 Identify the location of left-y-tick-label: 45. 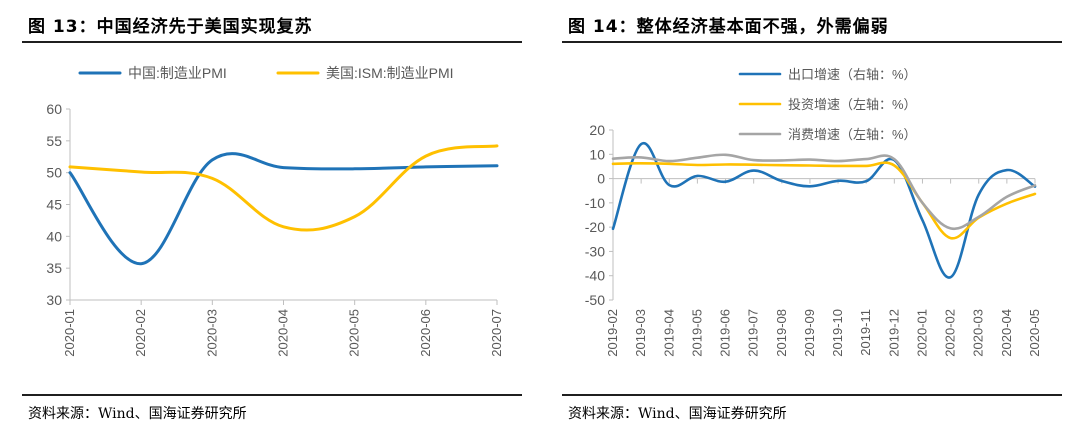
(54, 205).